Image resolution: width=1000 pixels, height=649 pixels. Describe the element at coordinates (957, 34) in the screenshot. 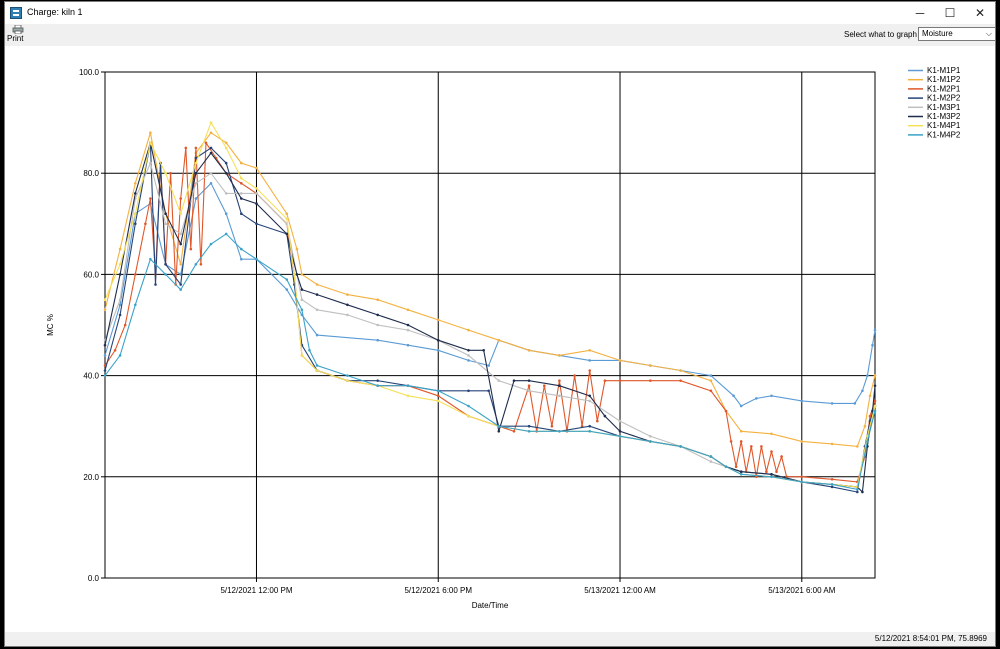

I see `graph-select: Moisture ⌵` at that location.